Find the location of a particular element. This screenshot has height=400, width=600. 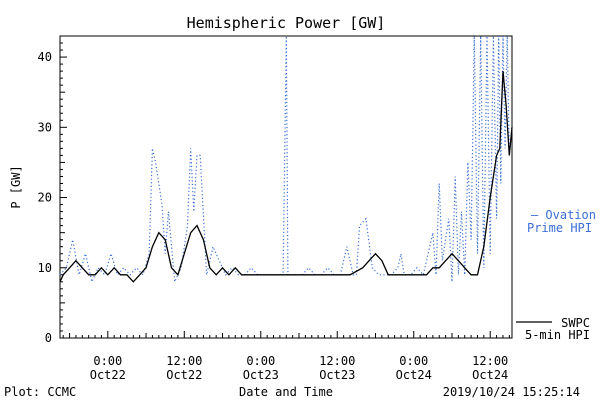

x-axis-label: Date and Time is located at coordinates (286, 392).